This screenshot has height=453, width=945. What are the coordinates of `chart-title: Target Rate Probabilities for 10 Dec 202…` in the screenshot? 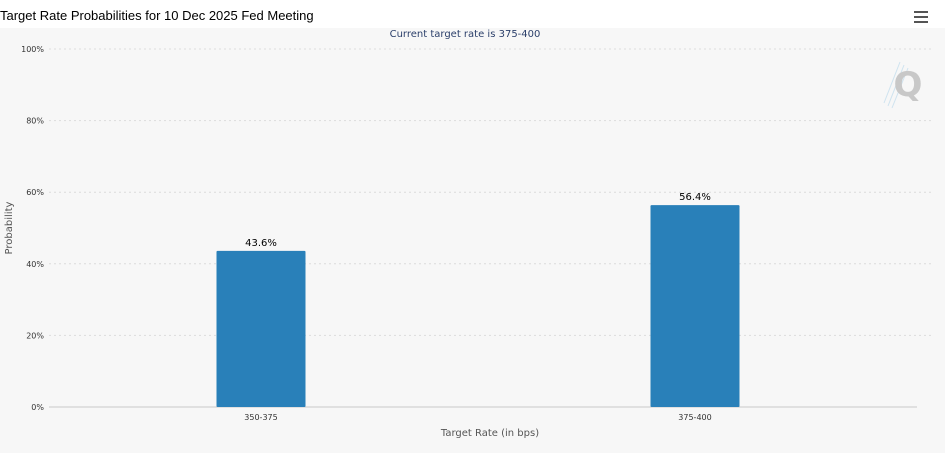 It's located at (157, 15).